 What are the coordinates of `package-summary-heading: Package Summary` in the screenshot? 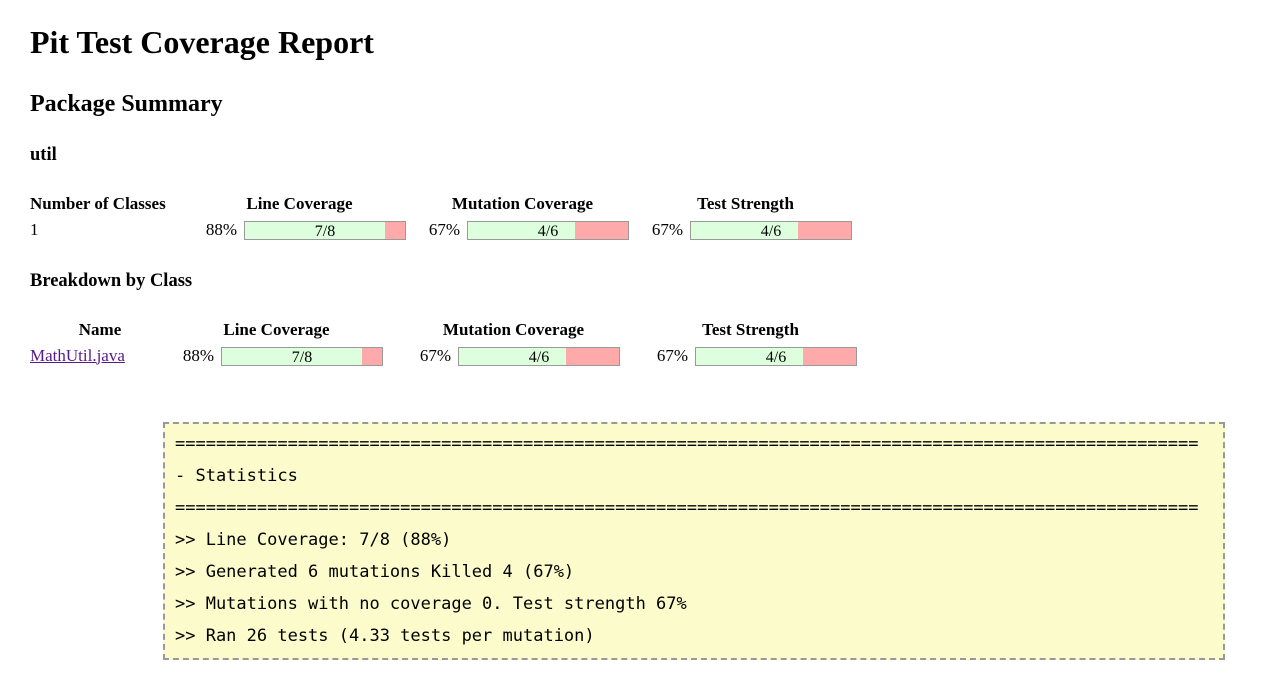 It's located at (126, 104).